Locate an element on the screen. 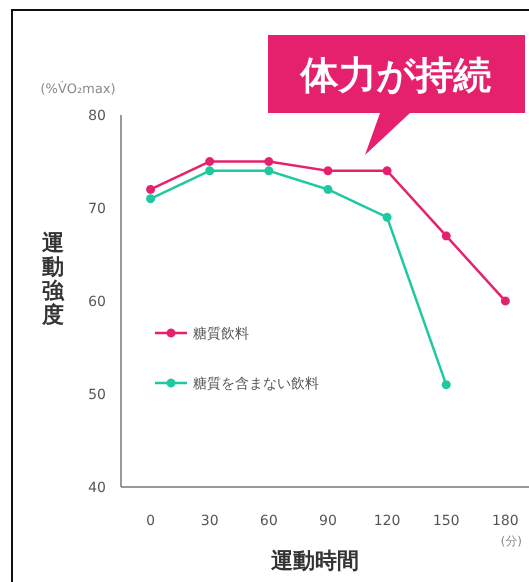 This screenshot has width=529, height=582. text: (分) is located at coordinates (511, 541).